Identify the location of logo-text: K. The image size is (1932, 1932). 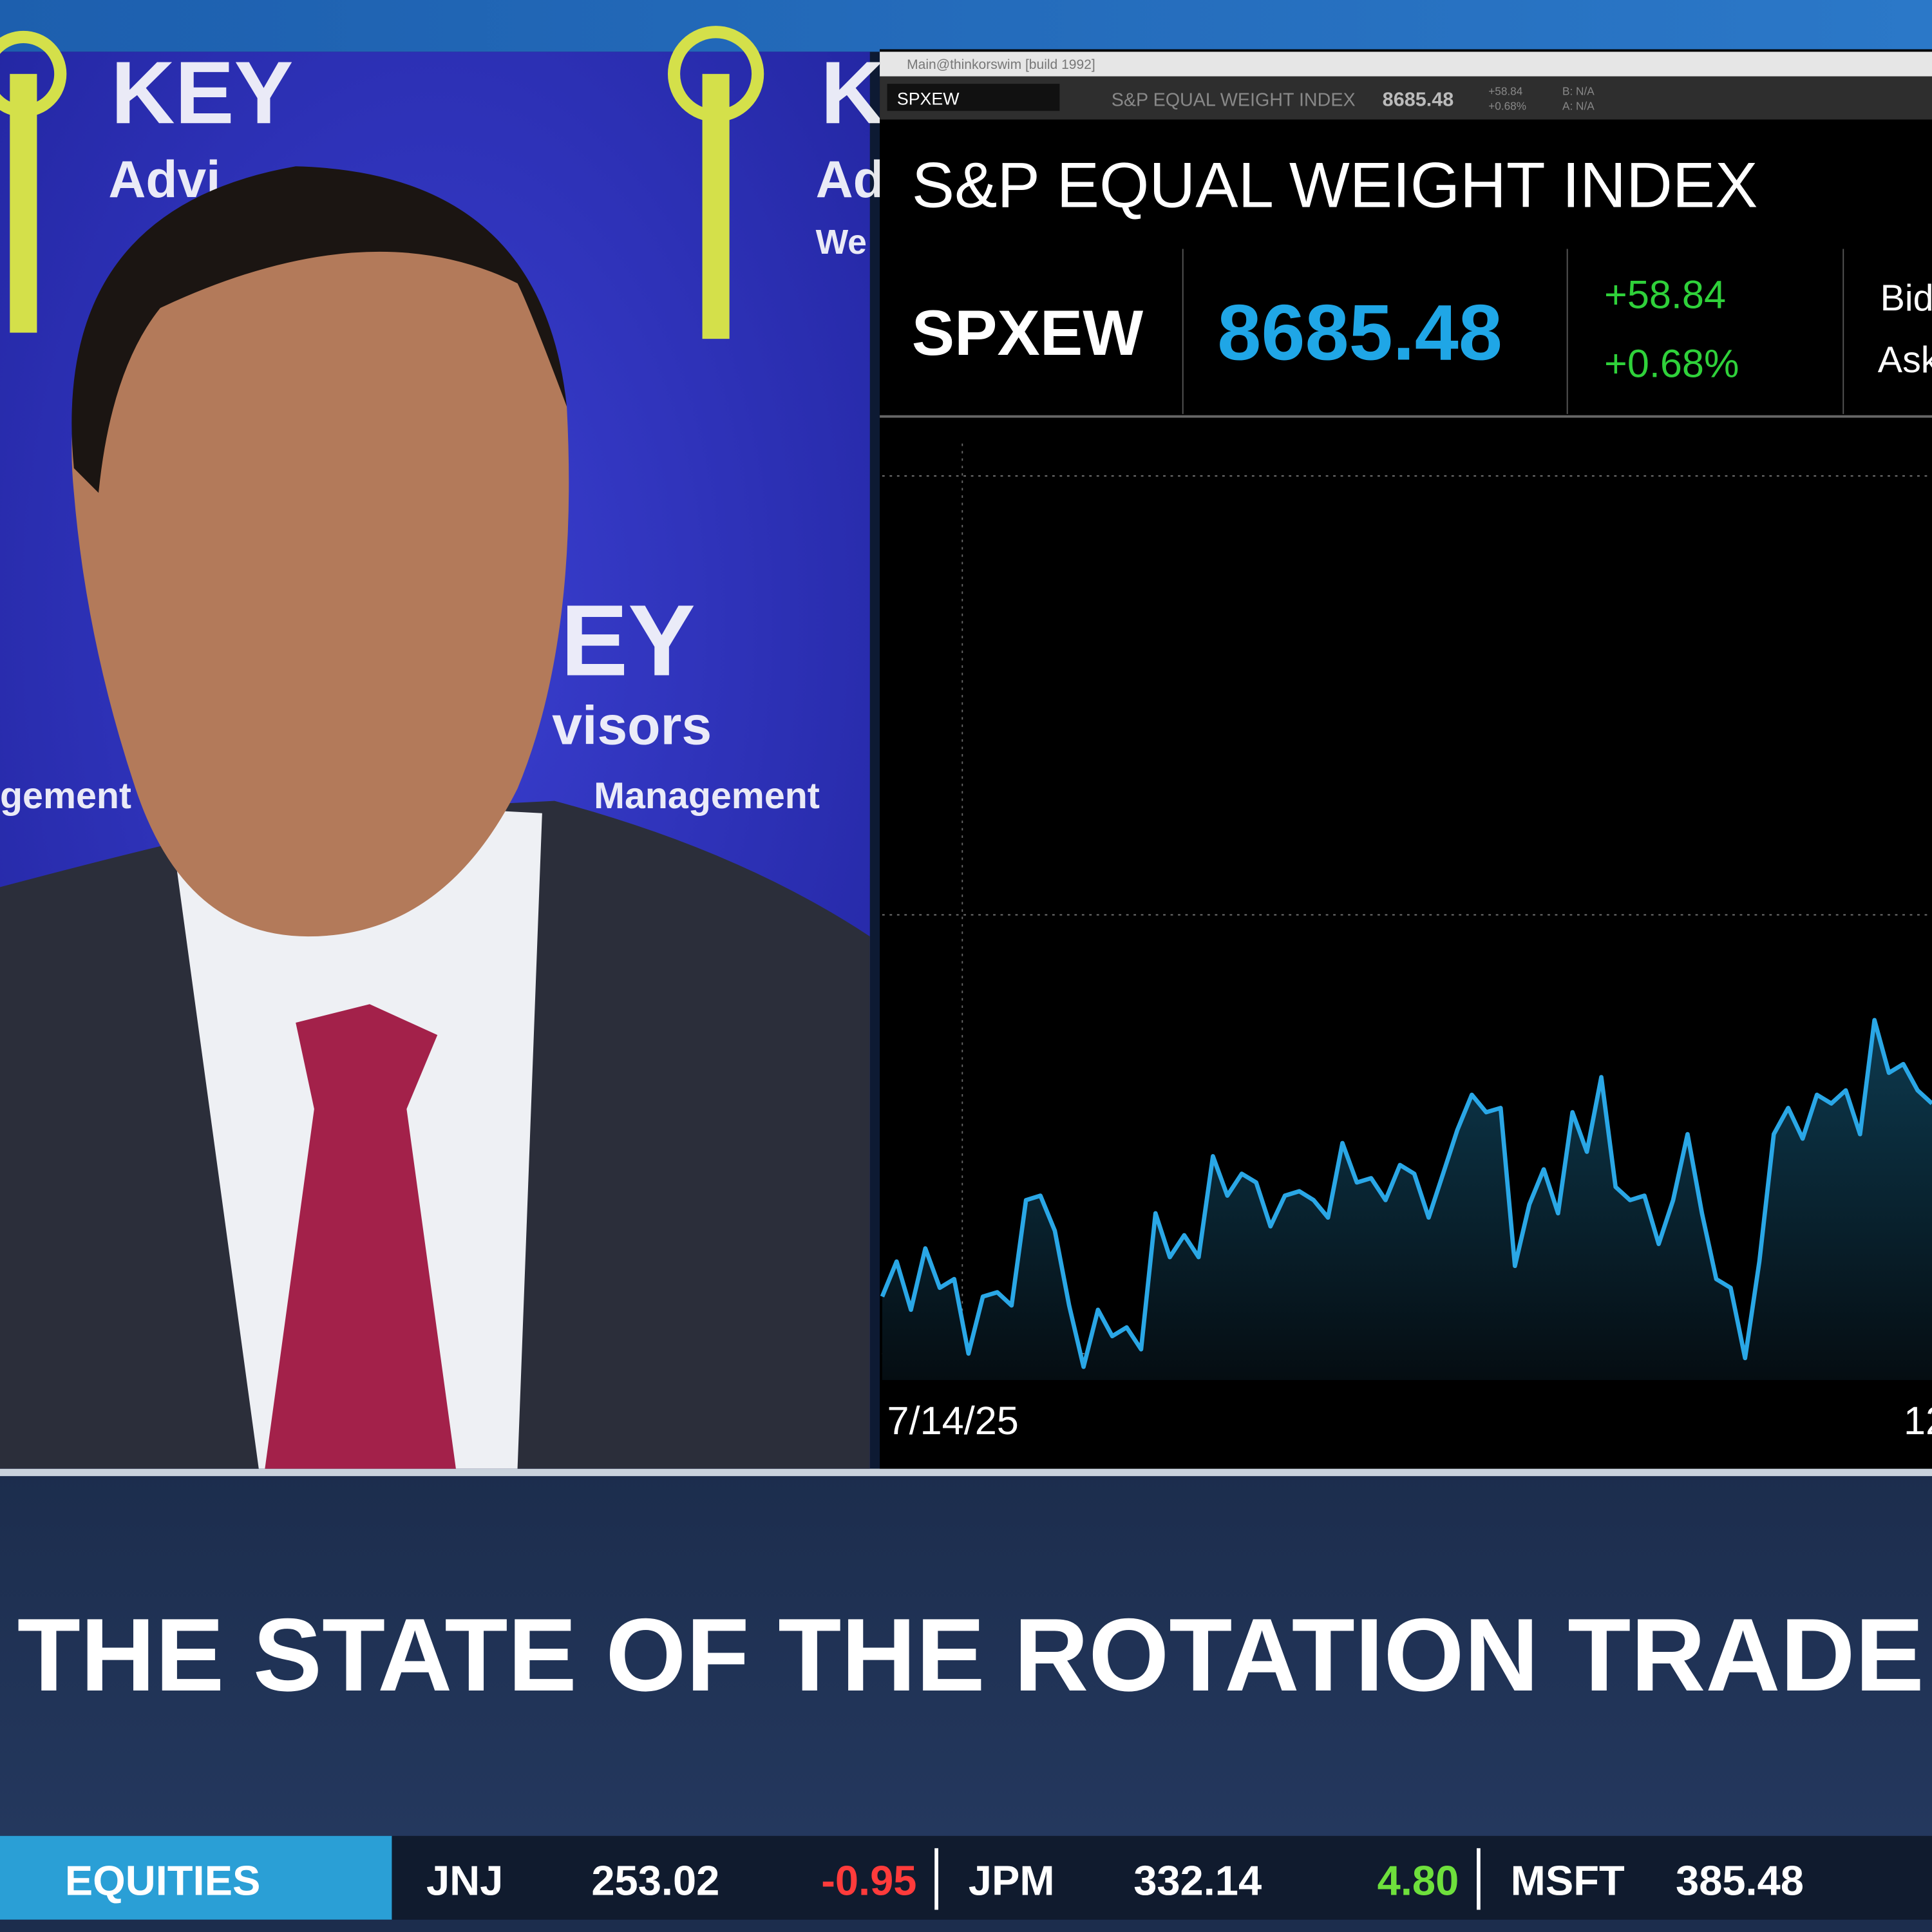
(852, 92).